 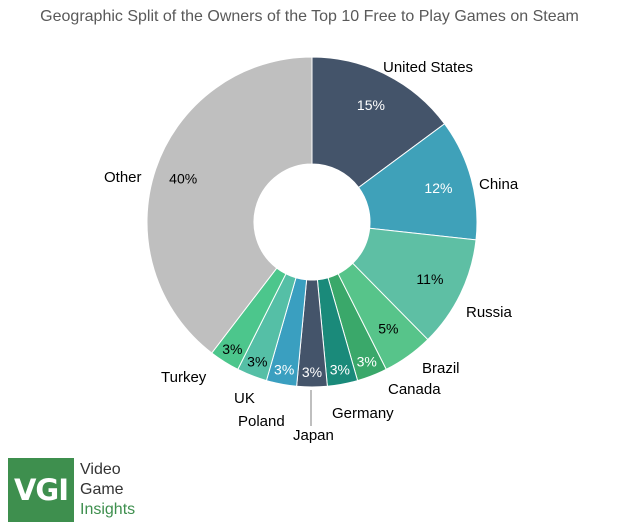 What do you see at coordinates (284, 369) in the screenshot?
I see `percent-label-poland: 3%` at bounding box center [284, 369].